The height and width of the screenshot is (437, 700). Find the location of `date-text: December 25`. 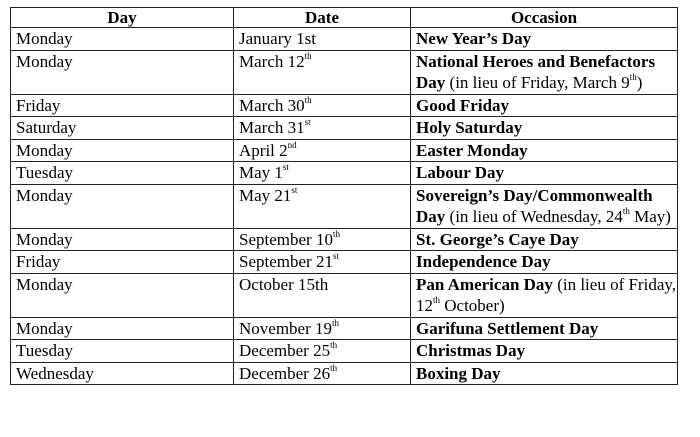

date-text: December 25 is located at coordinates (285, 350).